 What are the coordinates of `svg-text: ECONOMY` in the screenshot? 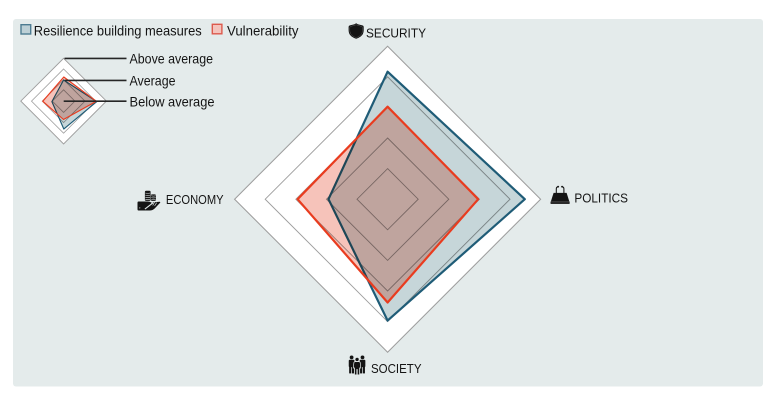 It's located at (195, 199).